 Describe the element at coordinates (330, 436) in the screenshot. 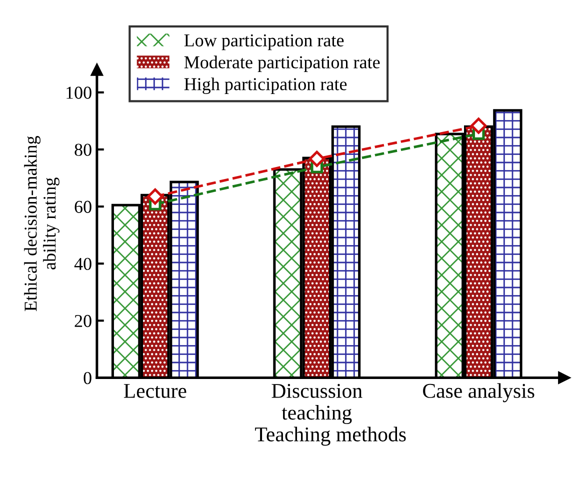

I see `x-axis-title: Teaching methods` at that location.